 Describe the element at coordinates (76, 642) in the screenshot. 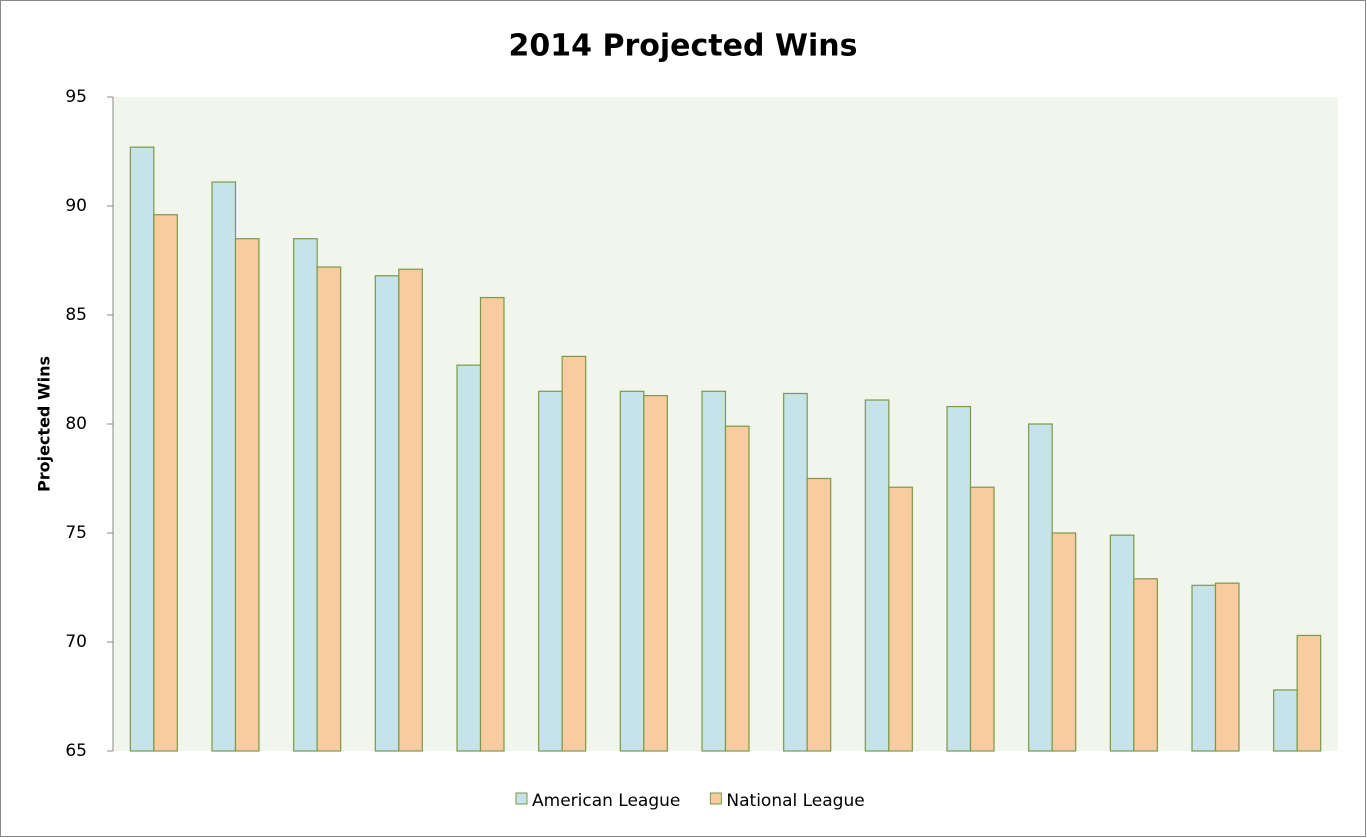

I see `y-tick-label: 70` at that location.